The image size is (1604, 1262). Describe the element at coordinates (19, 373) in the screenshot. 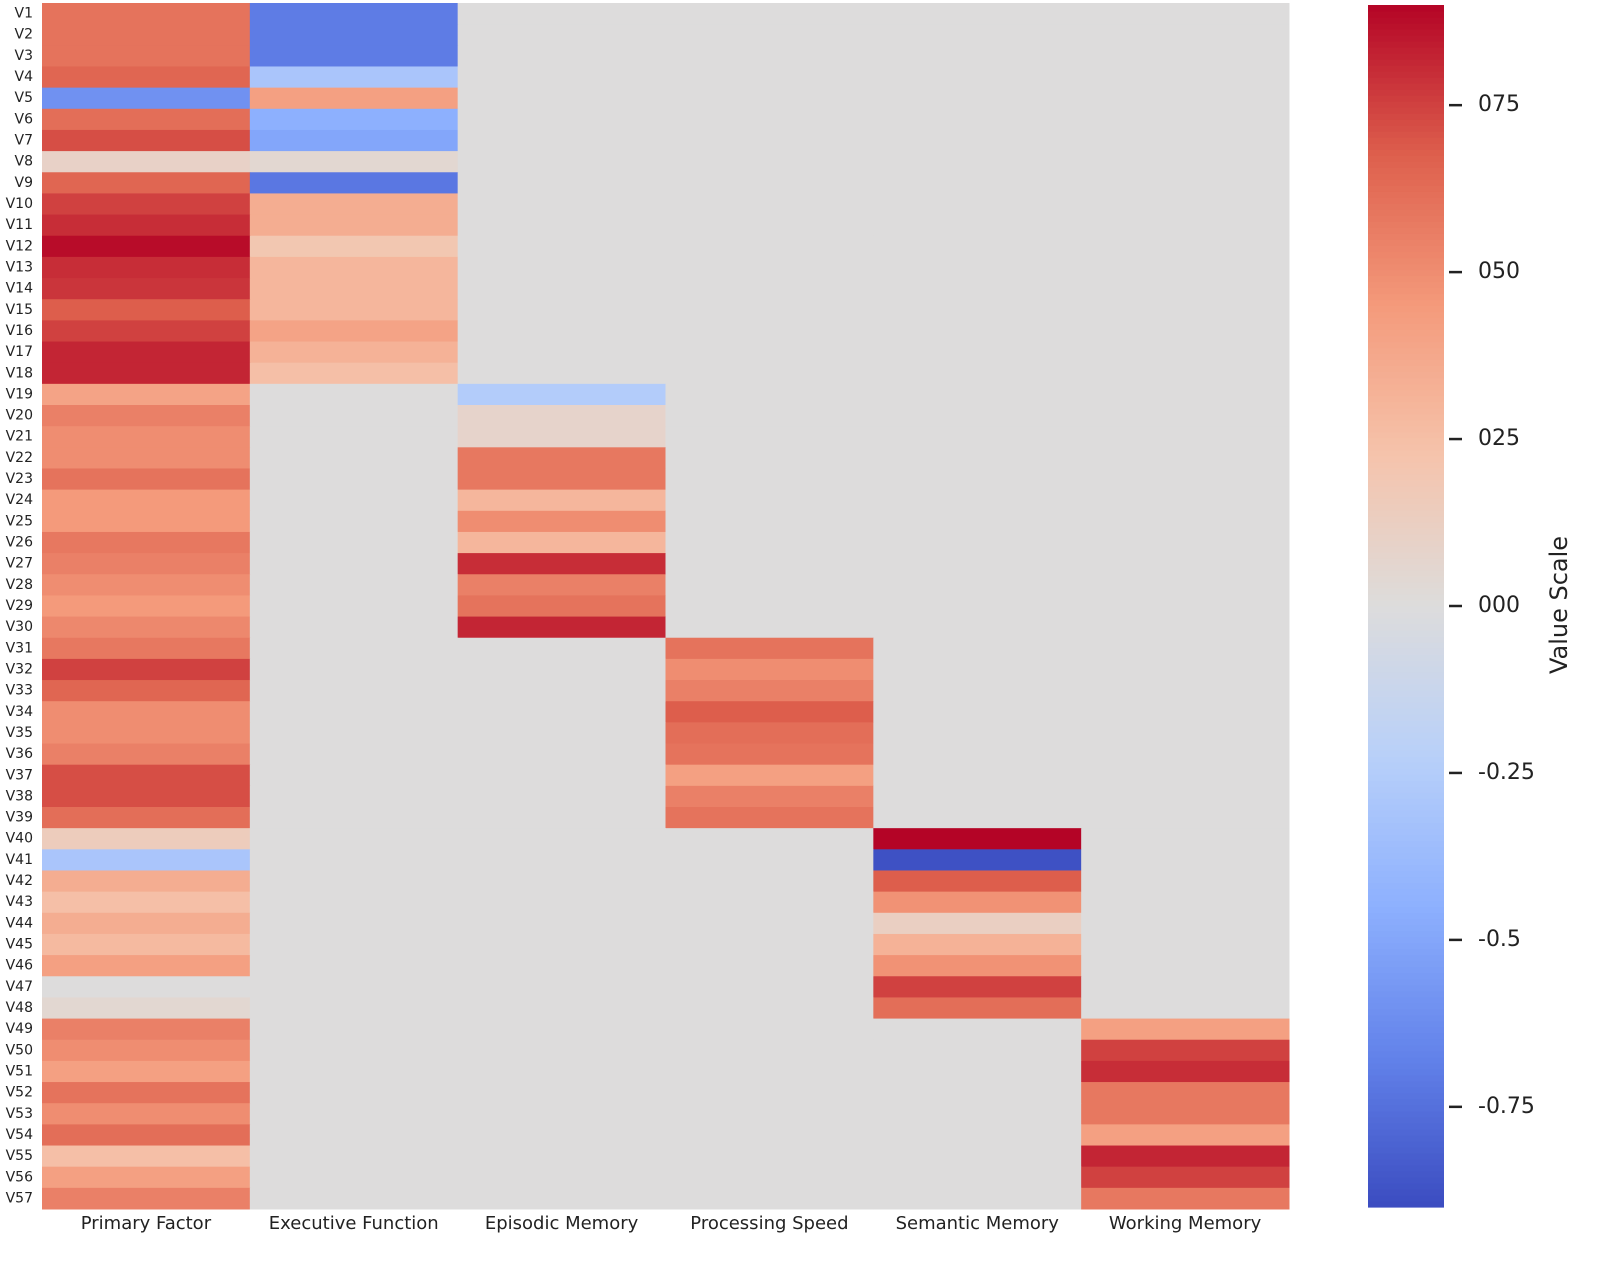

I see `row-label: V18` at that location.